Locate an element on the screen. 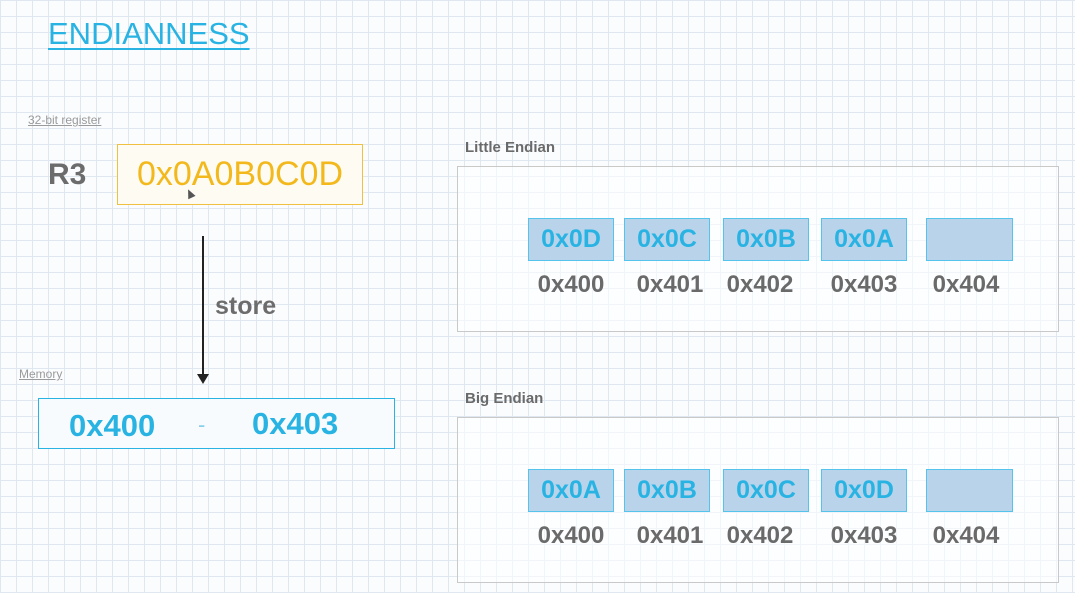 The height and width of the screenshot is (593, 1075). register-value: 0x0A0B0C0D is located at coordinates (239, 174).